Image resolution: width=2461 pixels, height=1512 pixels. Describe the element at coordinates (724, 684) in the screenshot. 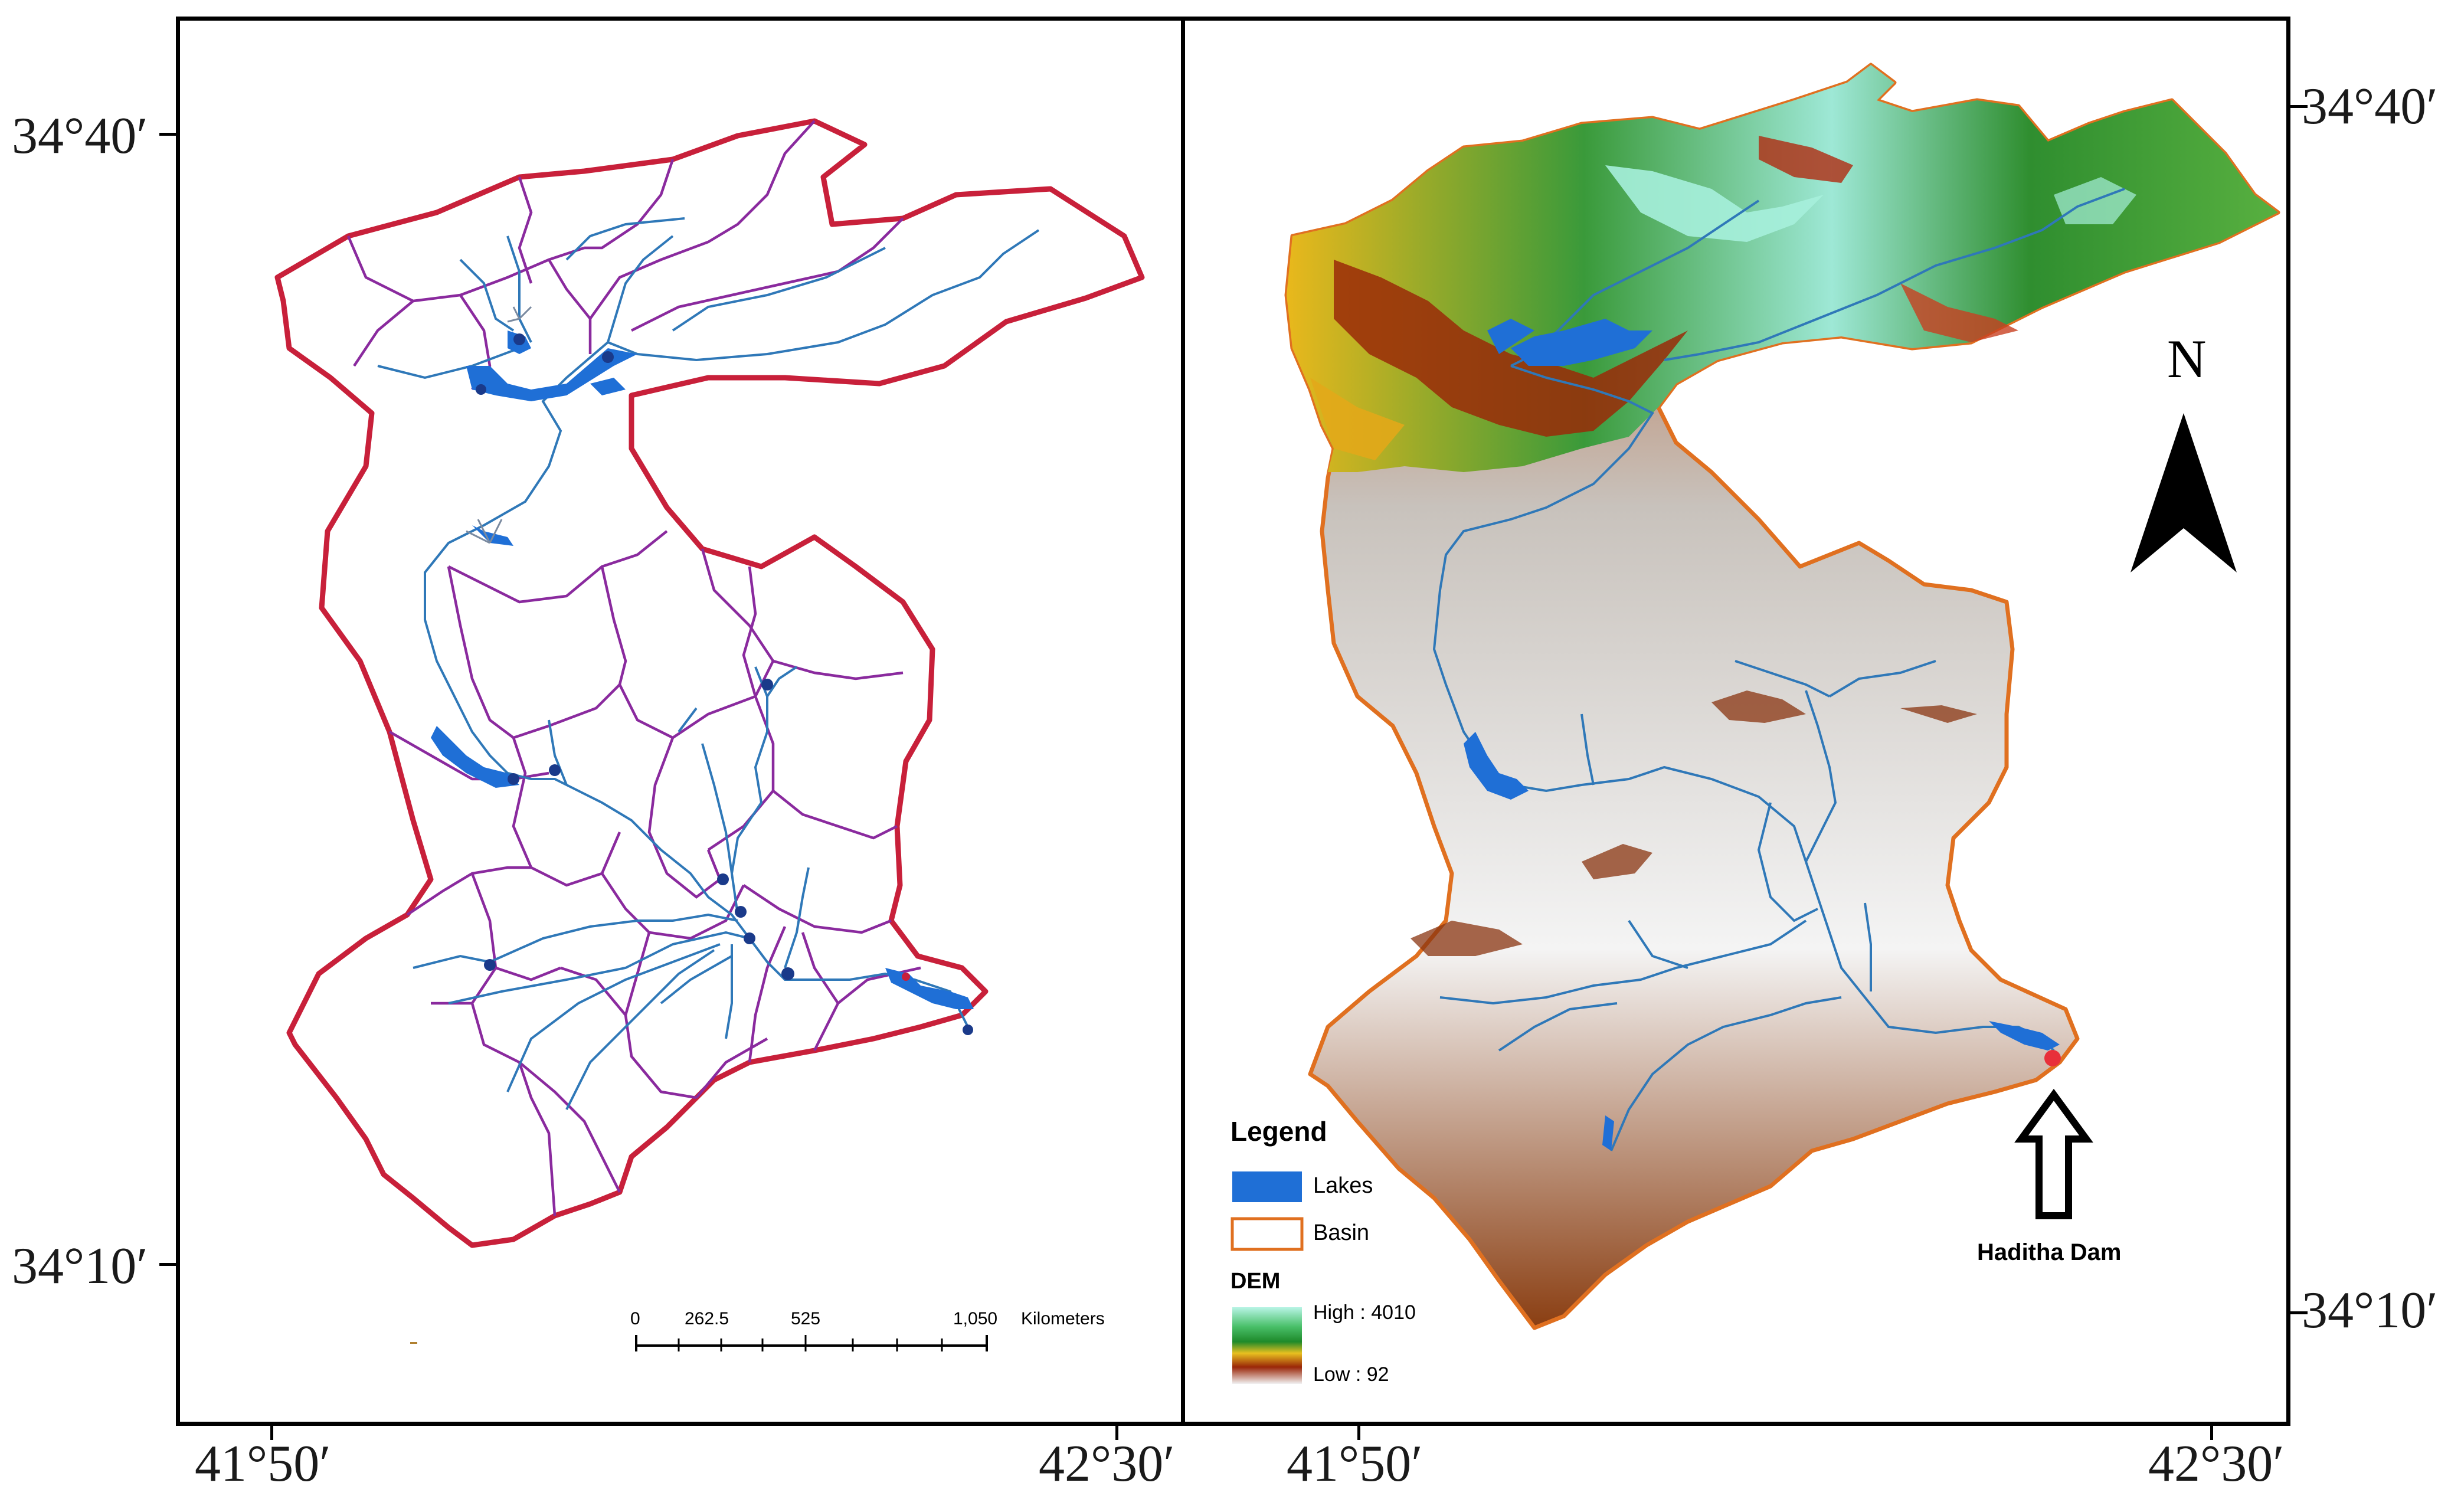

I see `left-outlet-points` at that location.